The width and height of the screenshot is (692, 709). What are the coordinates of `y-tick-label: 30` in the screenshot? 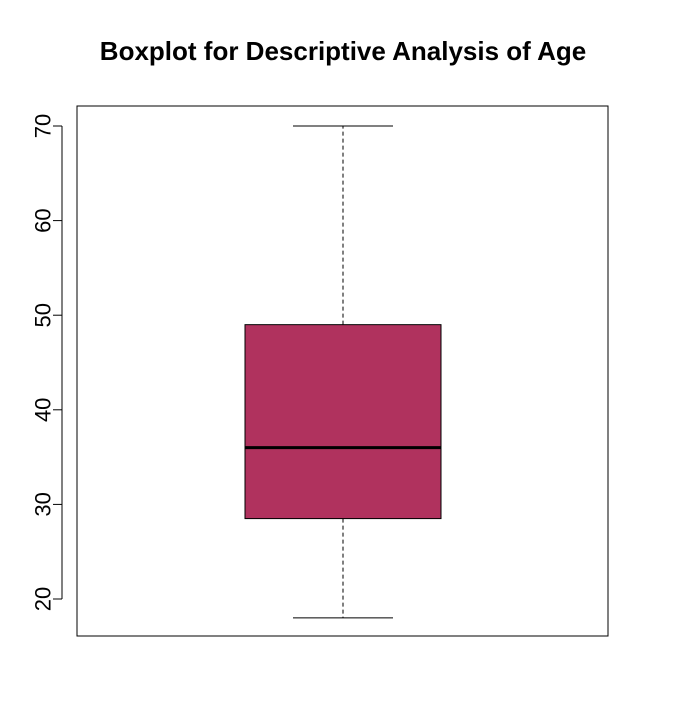 It's located at (43, 504).